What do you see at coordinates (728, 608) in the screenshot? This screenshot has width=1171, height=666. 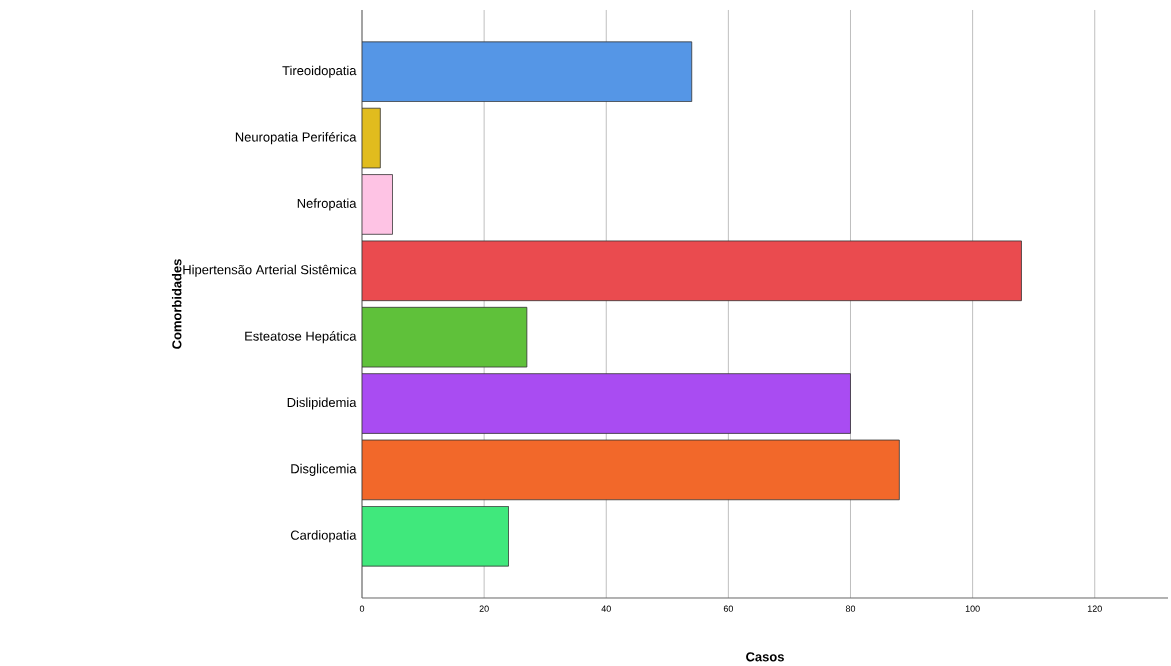 I see `x-tick-label: 60` at bounding box center [728, 608].